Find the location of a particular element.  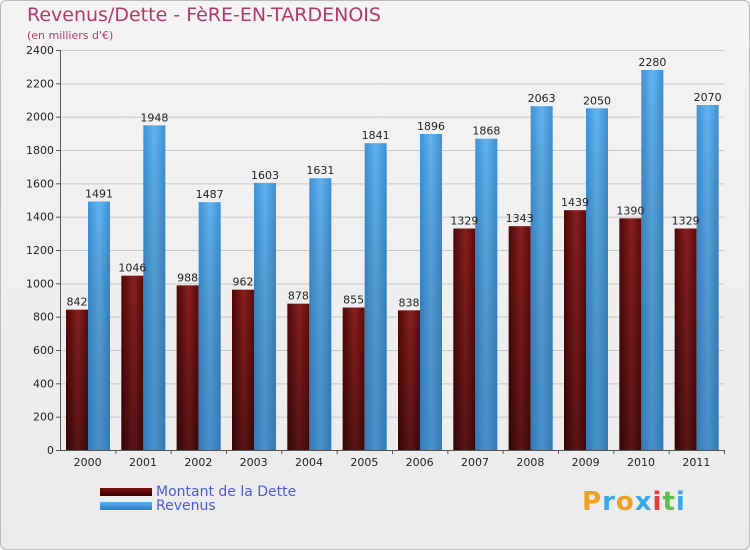

data-label-dette-2006: 838 is located at coordinates (409, 302).